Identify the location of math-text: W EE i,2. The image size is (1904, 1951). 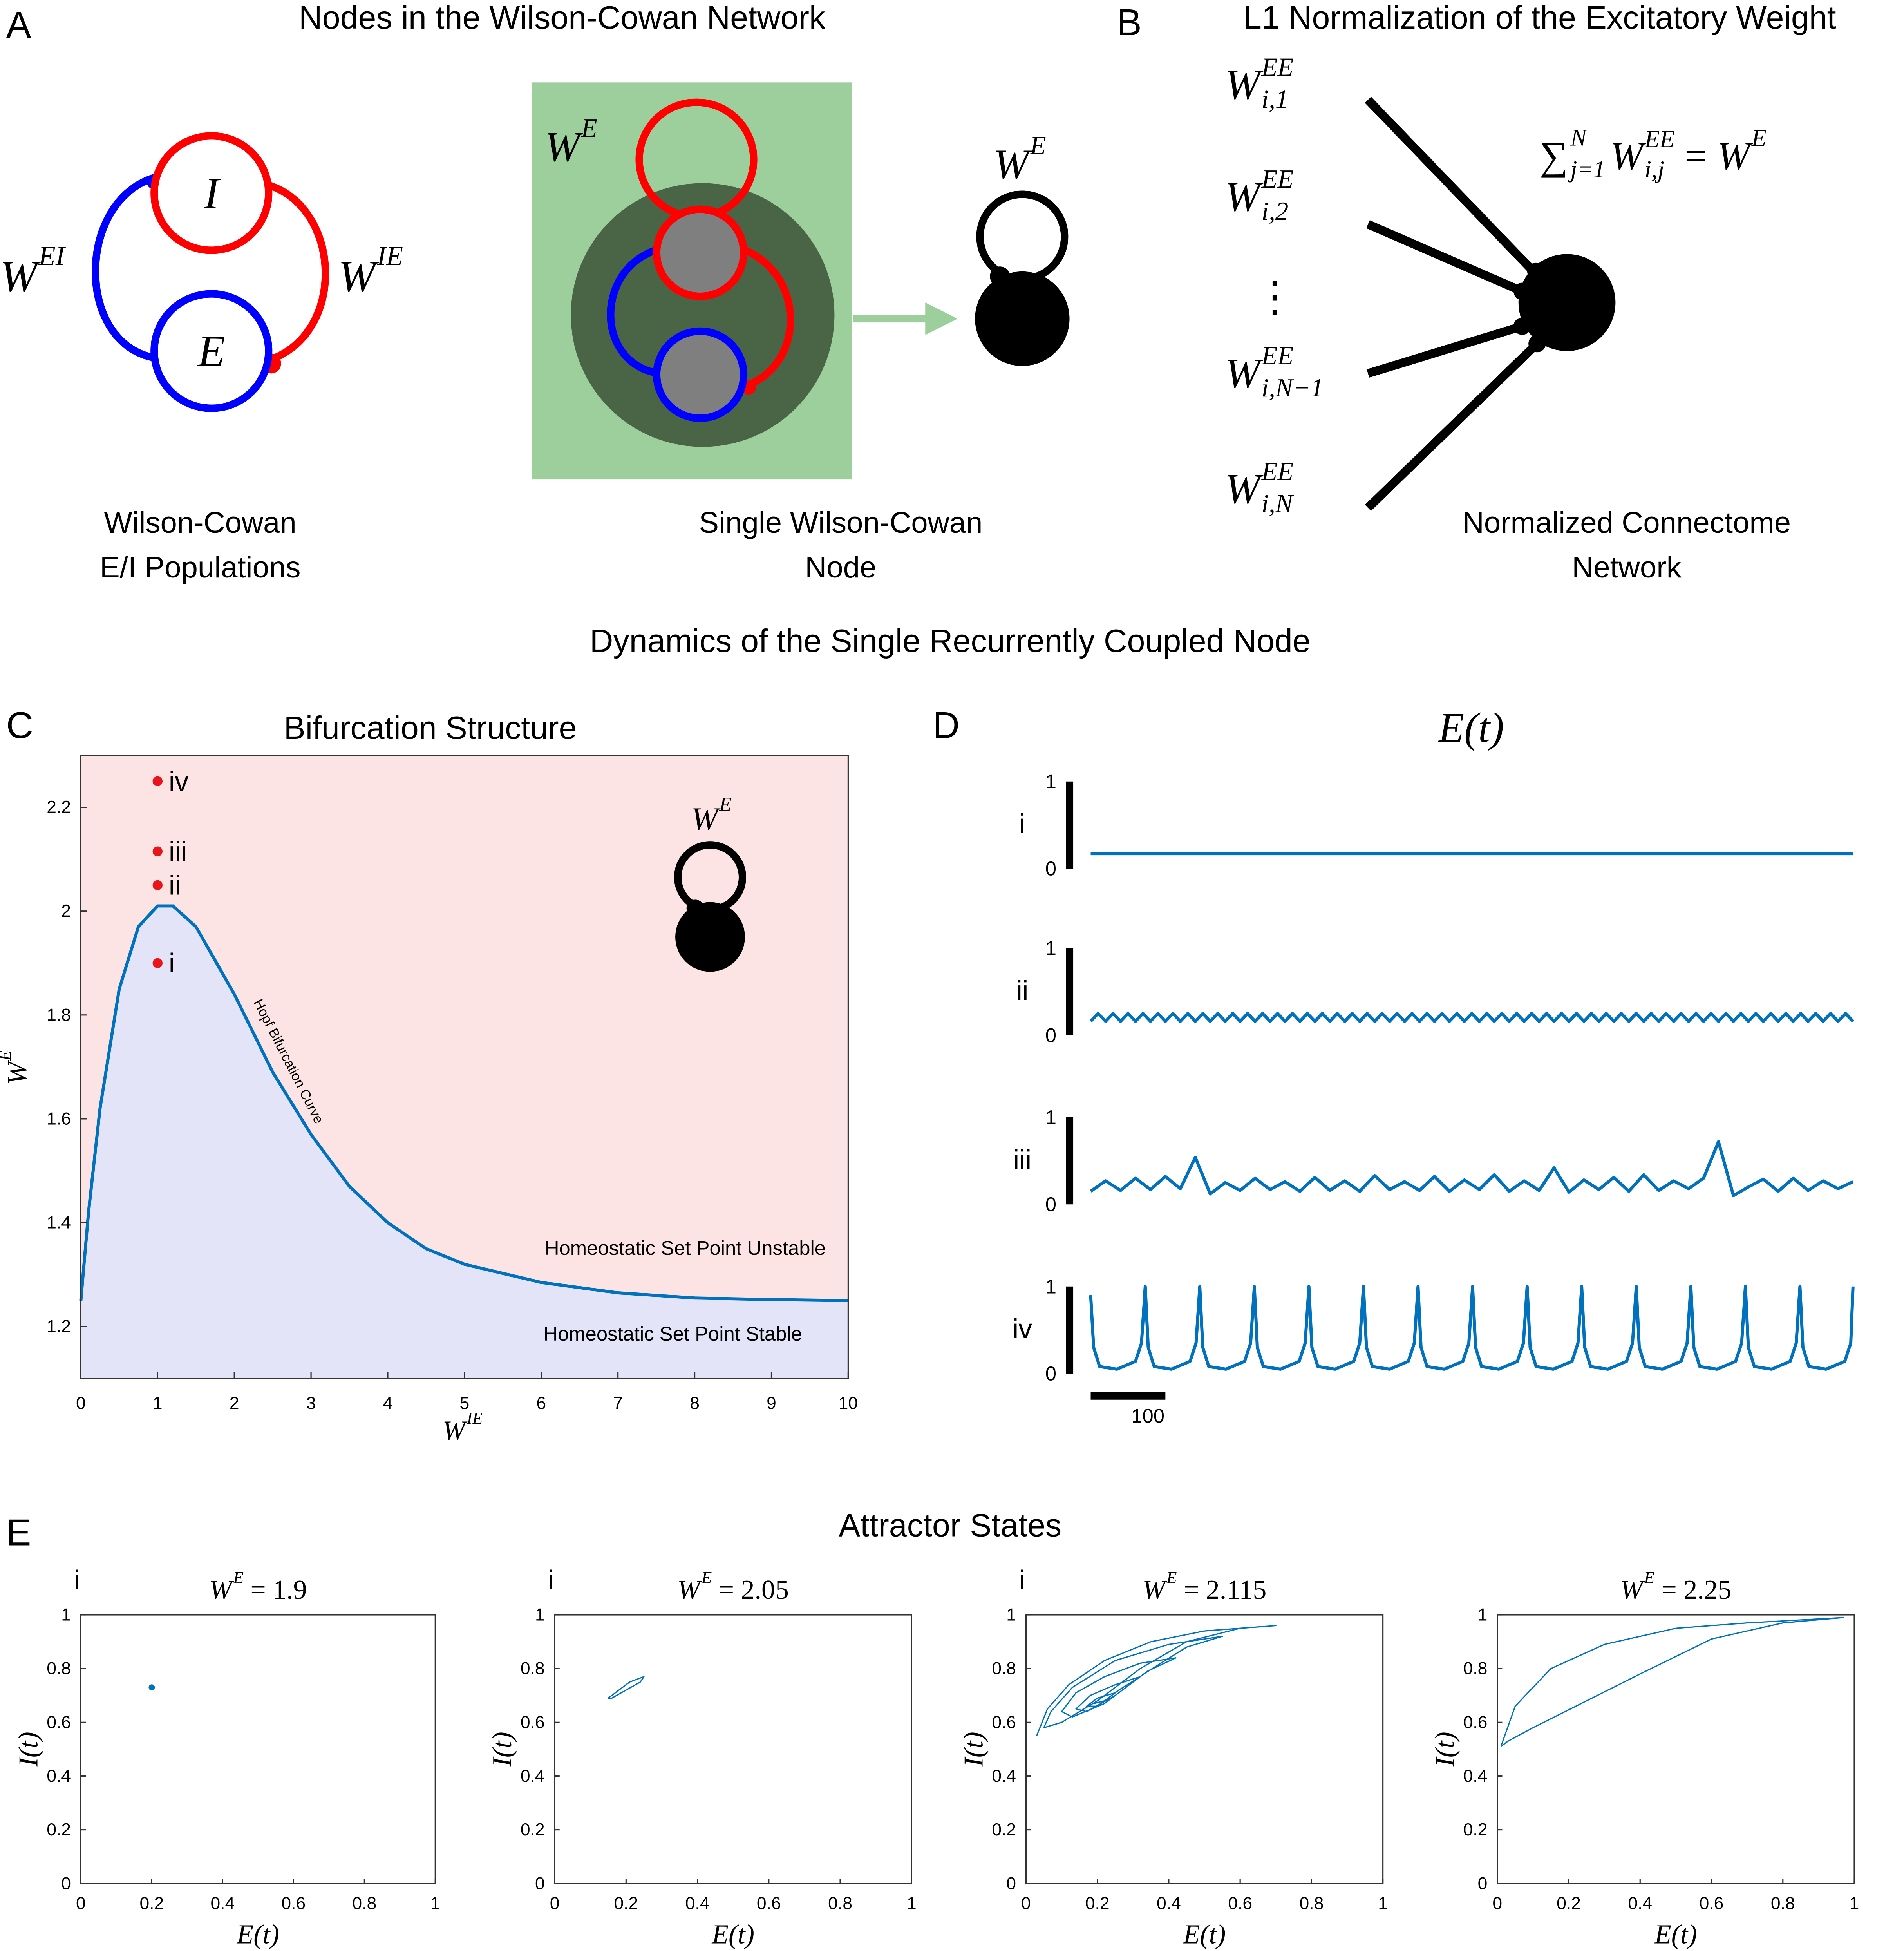
(1259, 195).